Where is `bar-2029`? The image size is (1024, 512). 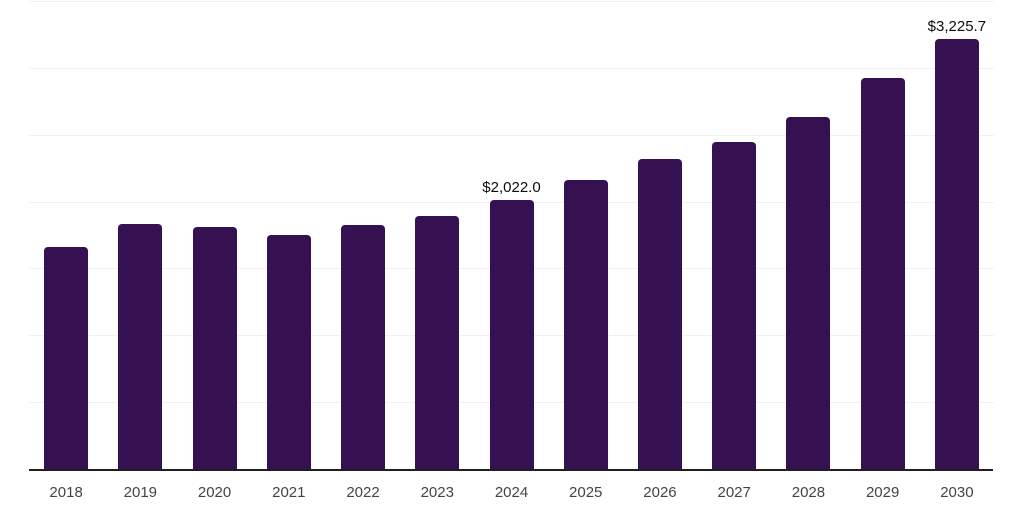 bar-2029 is located at coordinates (882, 274).